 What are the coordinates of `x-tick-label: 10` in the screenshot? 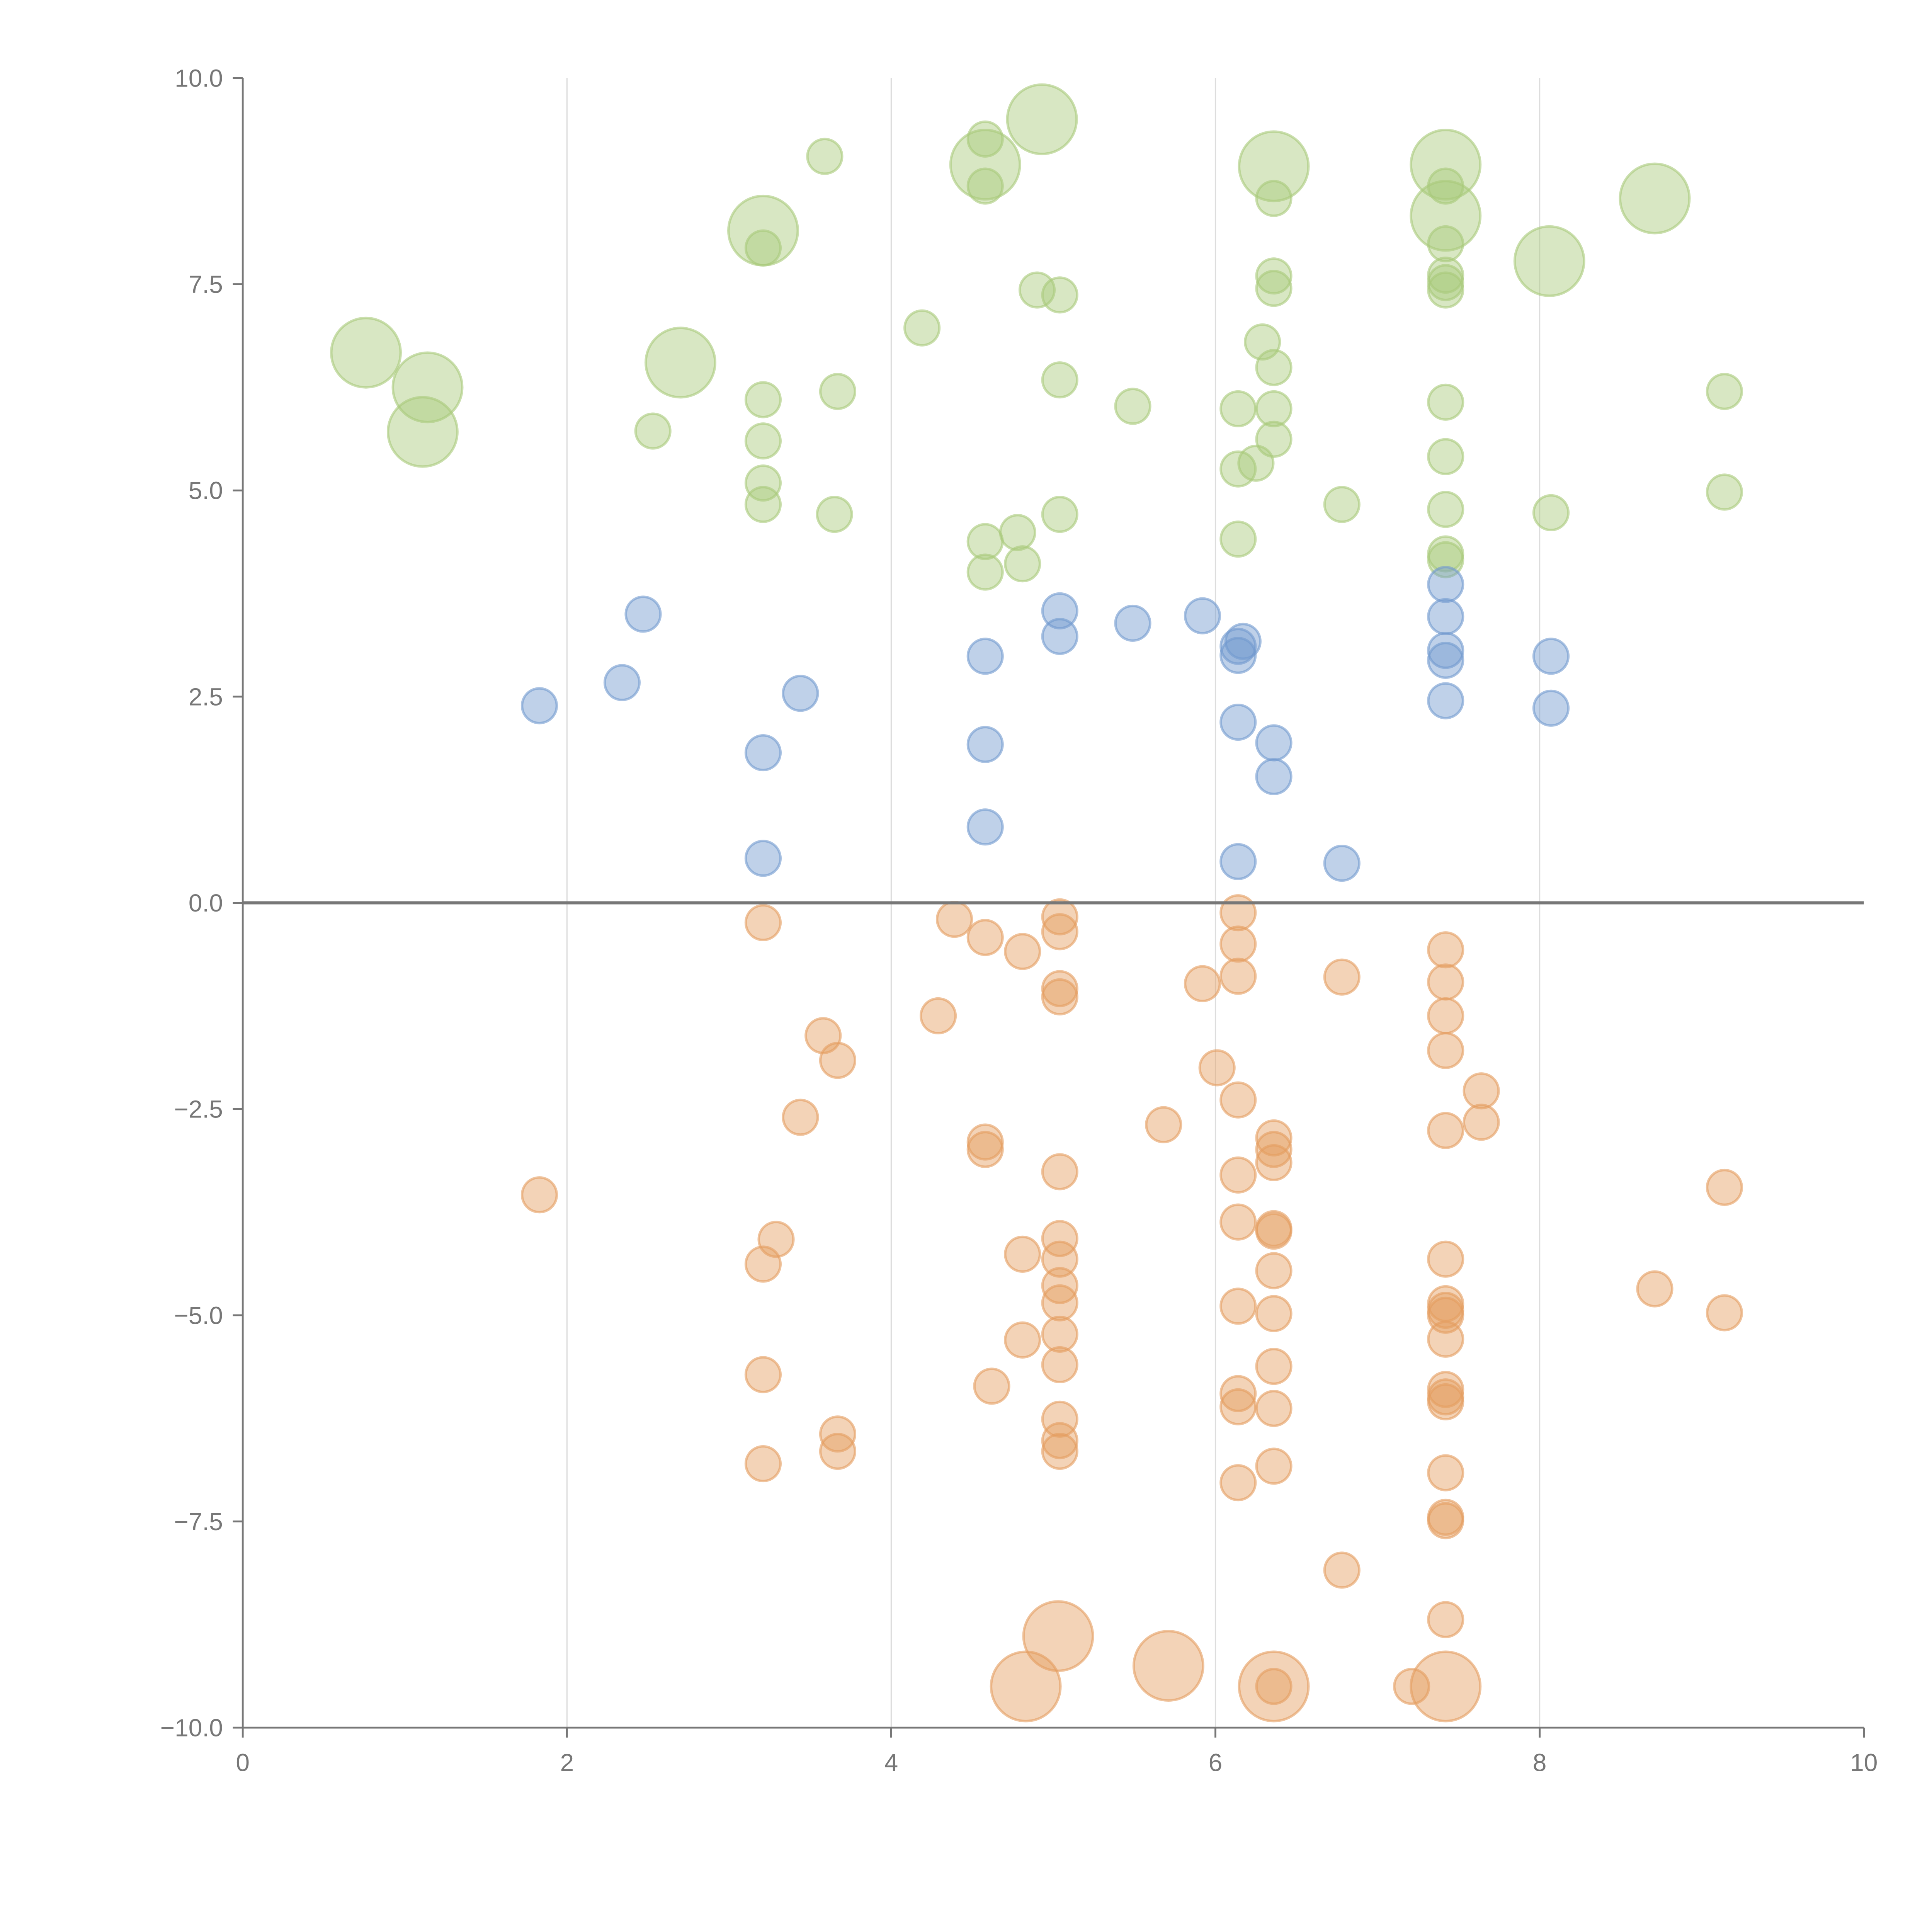 It's located at (1864, 1762).